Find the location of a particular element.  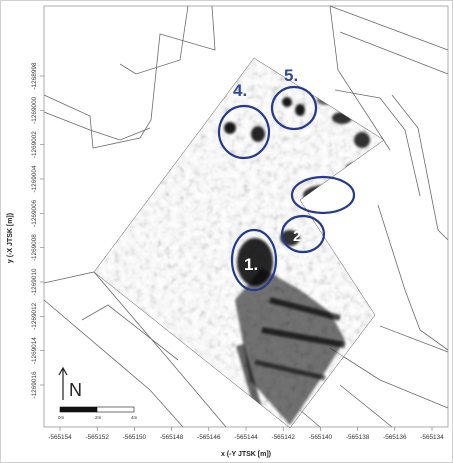

anomaly-3-label: 3. is located at coordinates (320, 196).